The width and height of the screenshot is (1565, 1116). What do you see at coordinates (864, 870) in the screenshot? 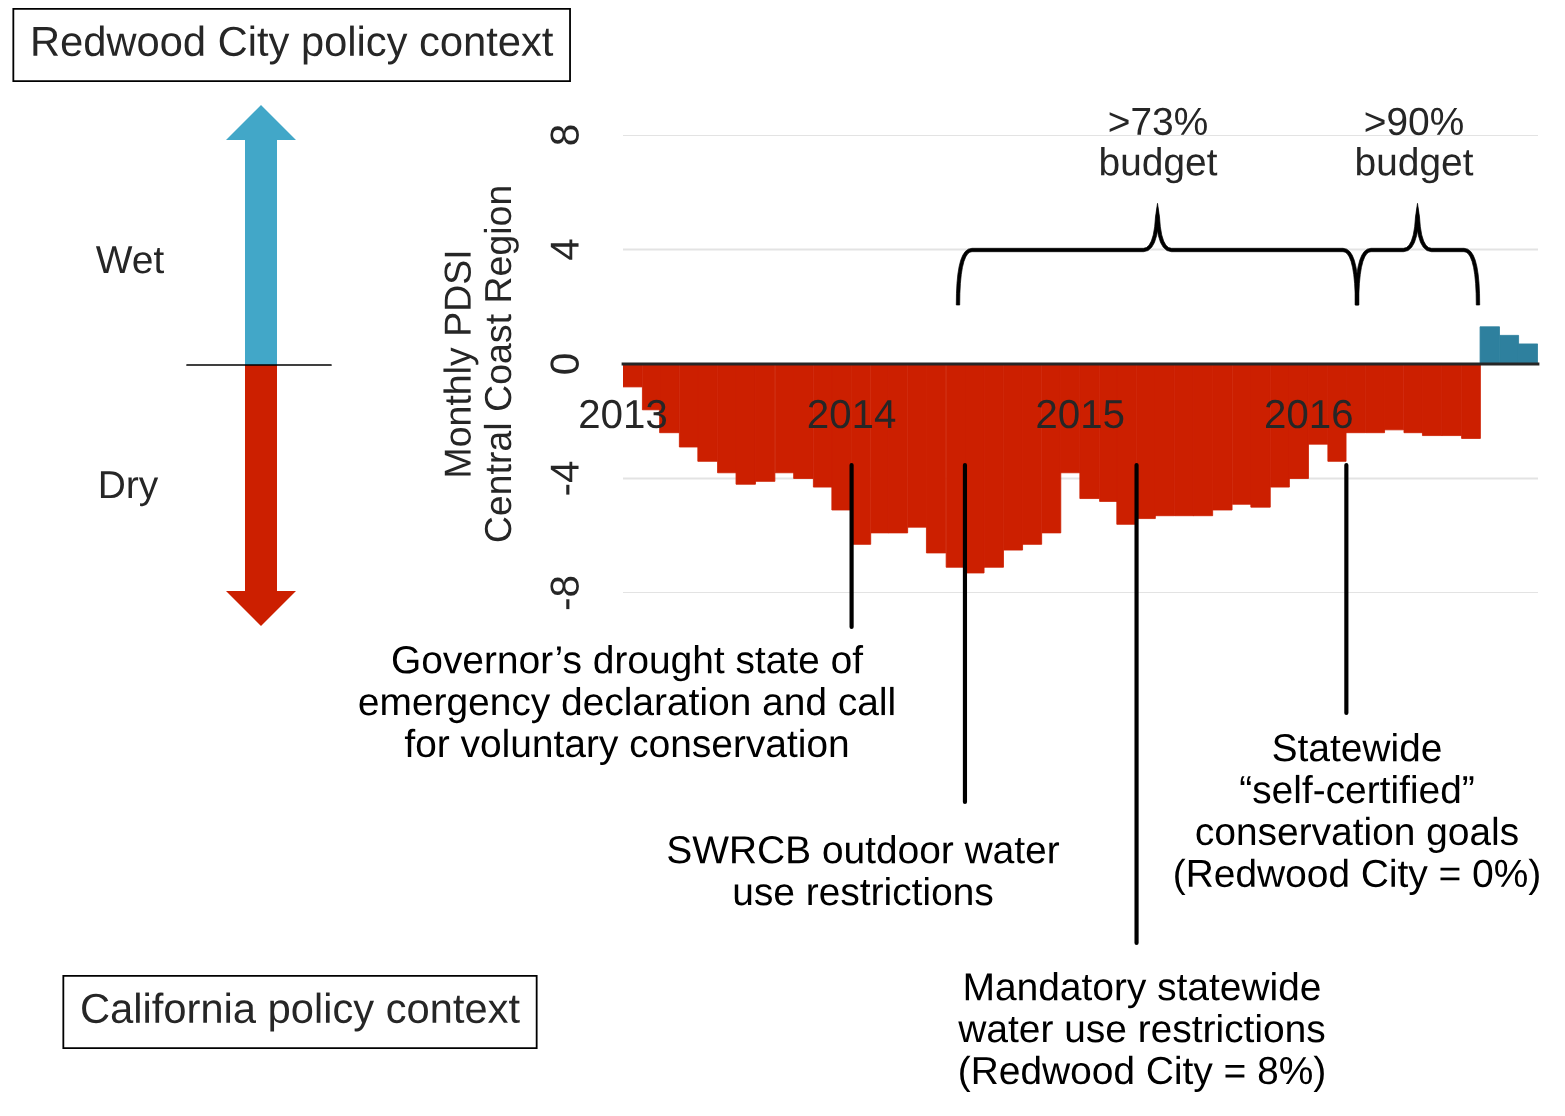
I see `ref-line-label: SWRCB outdoor water use restrictions` at bounding box center [864, 870].